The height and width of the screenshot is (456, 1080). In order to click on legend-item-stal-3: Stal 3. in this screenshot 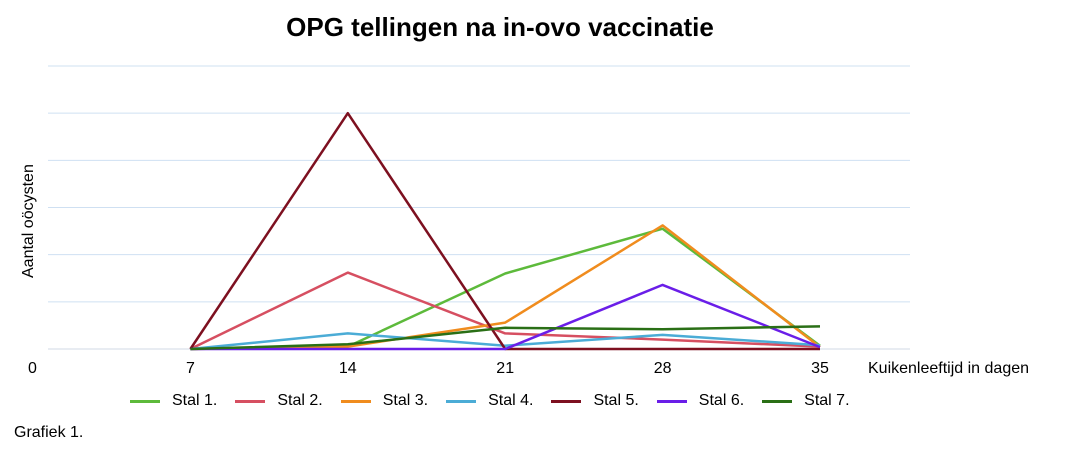, I will do `click(384, 401)`.